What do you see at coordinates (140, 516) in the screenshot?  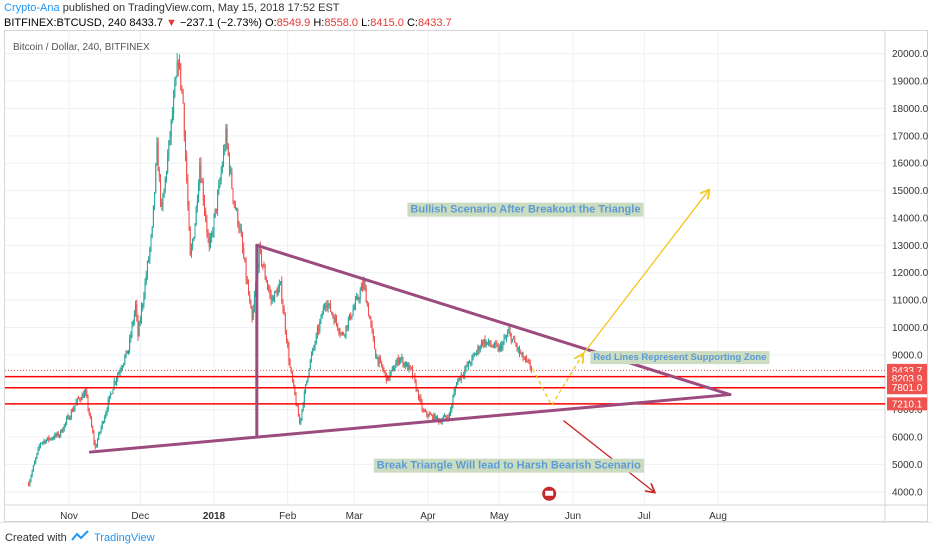 I see `x-tick-label: Dec` at bounding box center [140, 516].